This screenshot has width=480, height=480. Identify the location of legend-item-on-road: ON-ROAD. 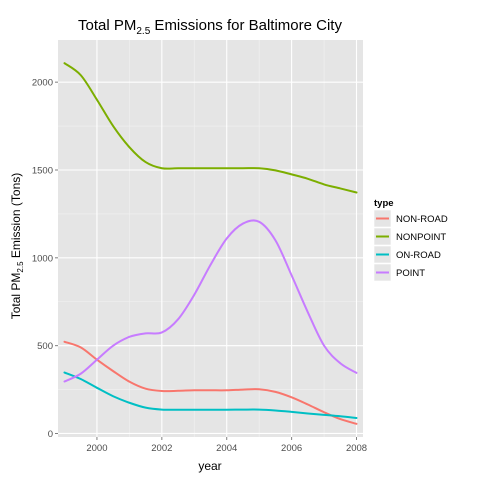
(407, 254).